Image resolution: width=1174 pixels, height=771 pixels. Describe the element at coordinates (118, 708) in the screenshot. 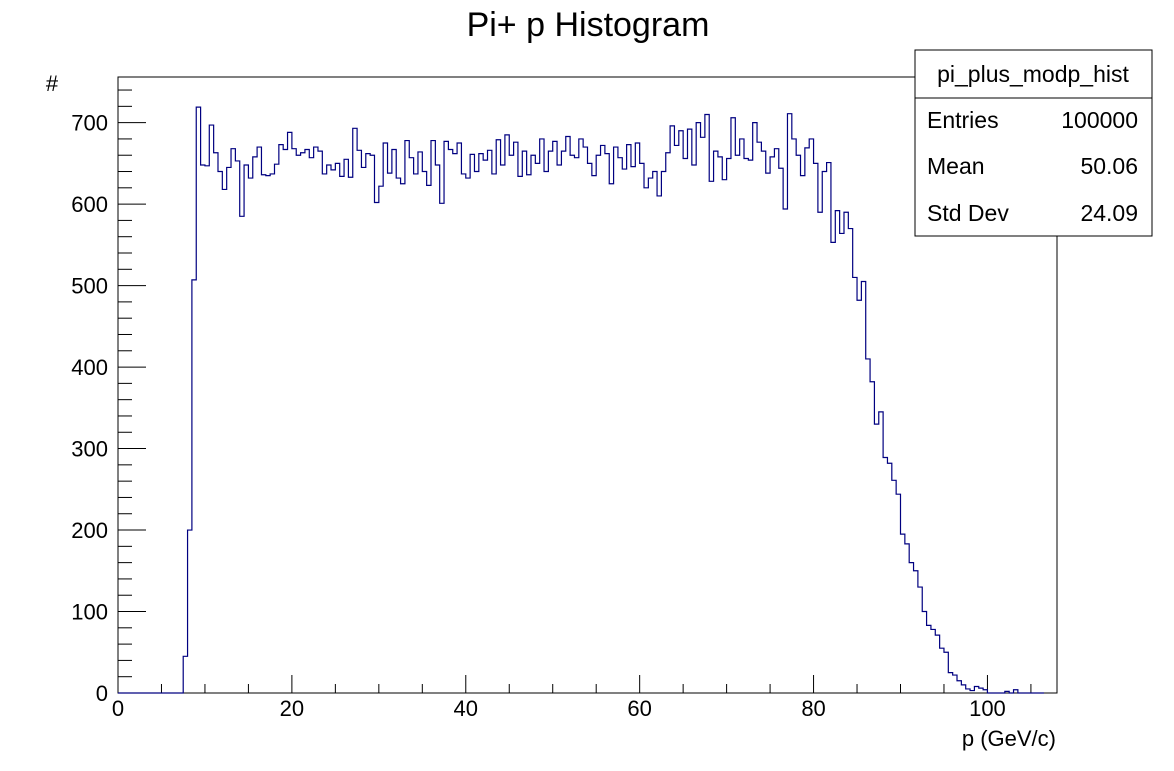

I see `x-tick-label: 0` at that location.